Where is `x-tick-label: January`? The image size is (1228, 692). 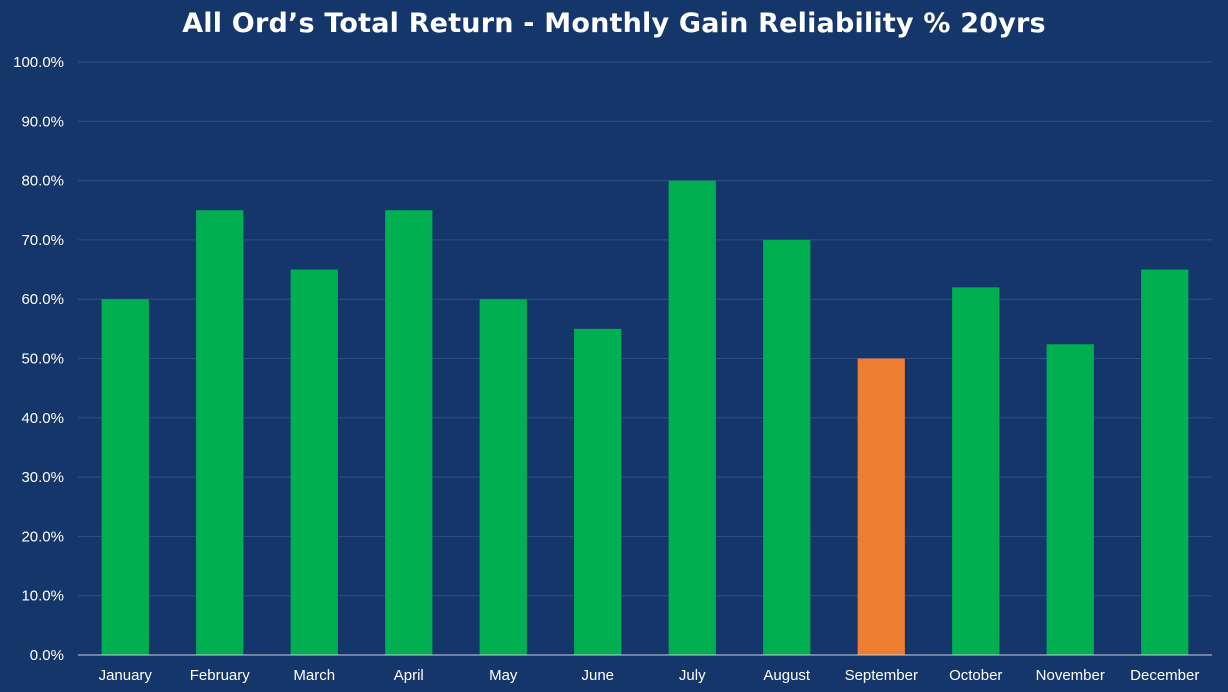
x-tick-label: January is located at coordinates (126, 675).